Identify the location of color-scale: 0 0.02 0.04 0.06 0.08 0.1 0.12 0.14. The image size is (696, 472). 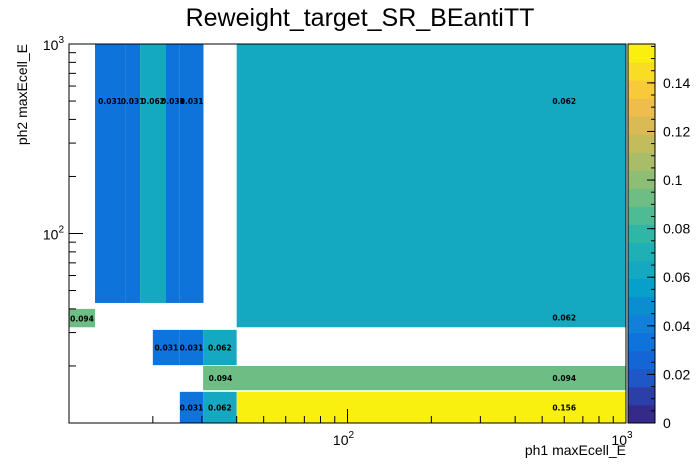
(658, 237).